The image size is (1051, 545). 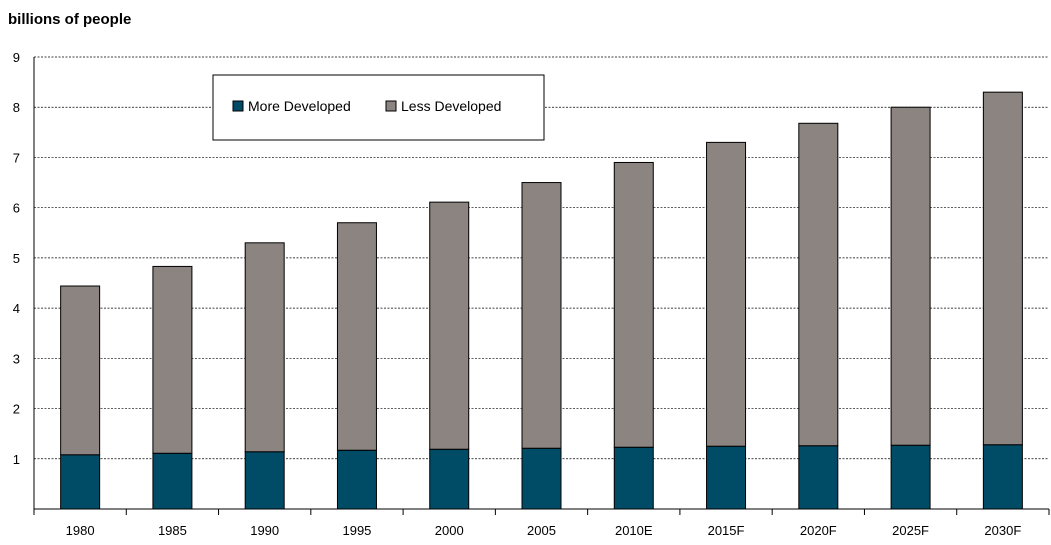 I want to click on legend-swatch-more-developed, so click(x=238, y=106).